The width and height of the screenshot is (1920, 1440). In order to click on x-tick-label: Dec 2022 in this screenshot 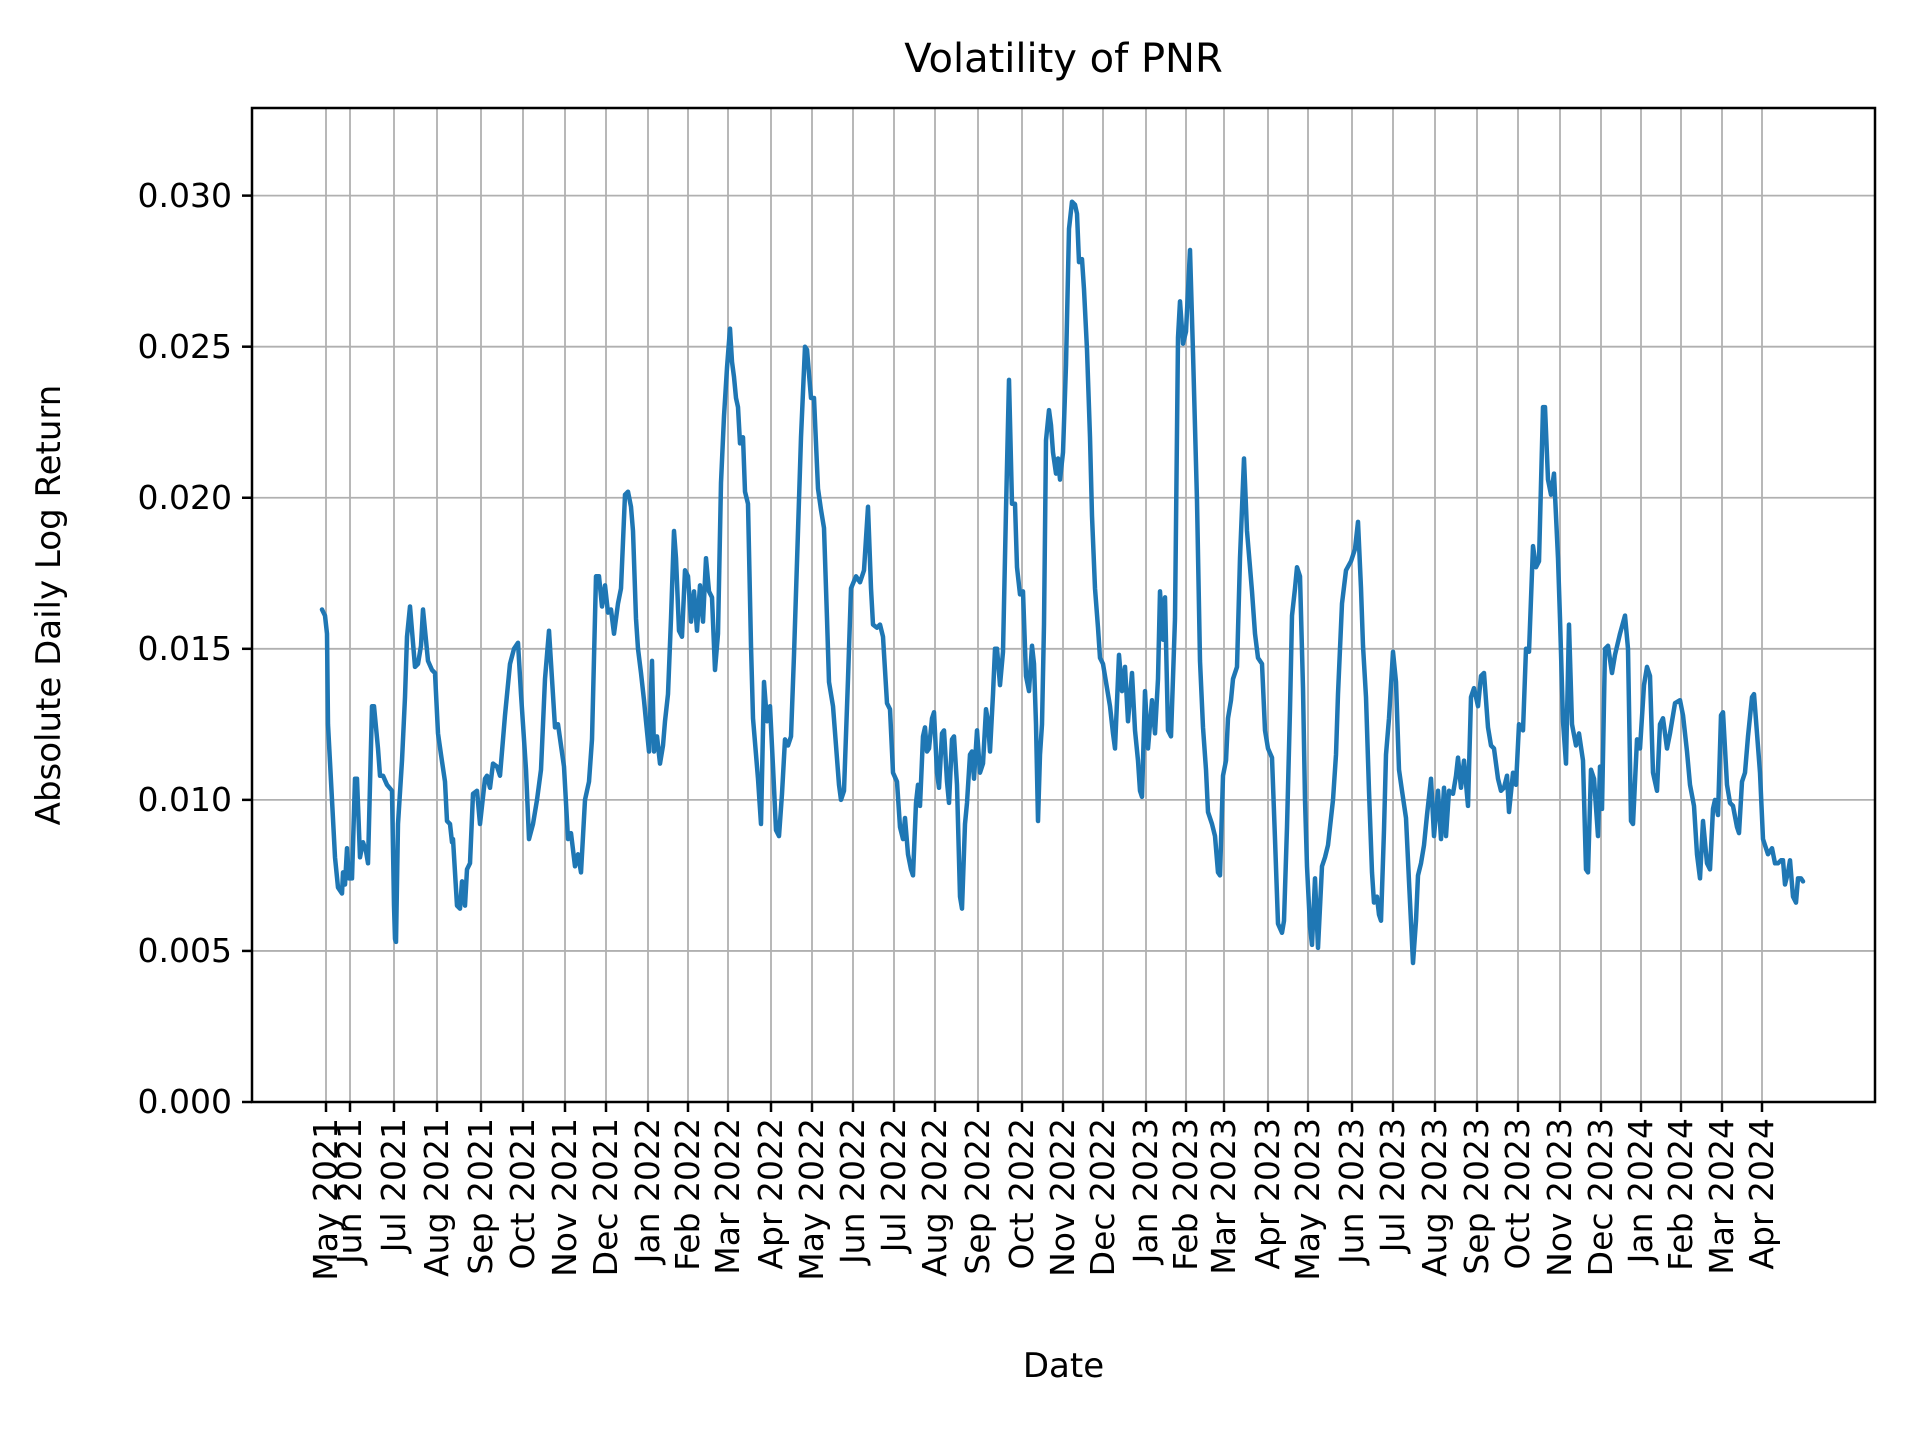, I will do `click(1102, 1197)`.